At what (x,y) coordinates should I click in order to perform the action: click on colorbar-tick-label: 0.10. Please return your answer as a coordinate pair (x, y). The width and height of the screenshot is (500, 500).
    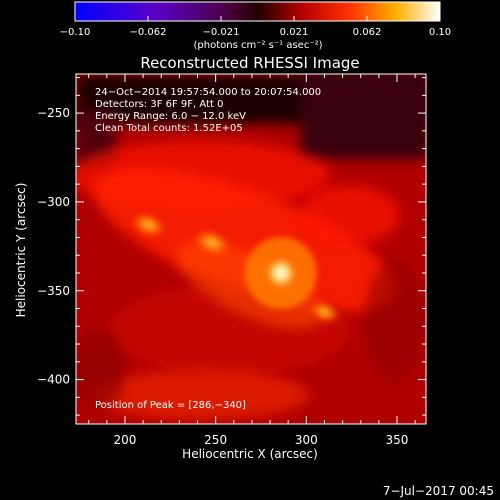
    Looking at the image, I should click on (440, 32).